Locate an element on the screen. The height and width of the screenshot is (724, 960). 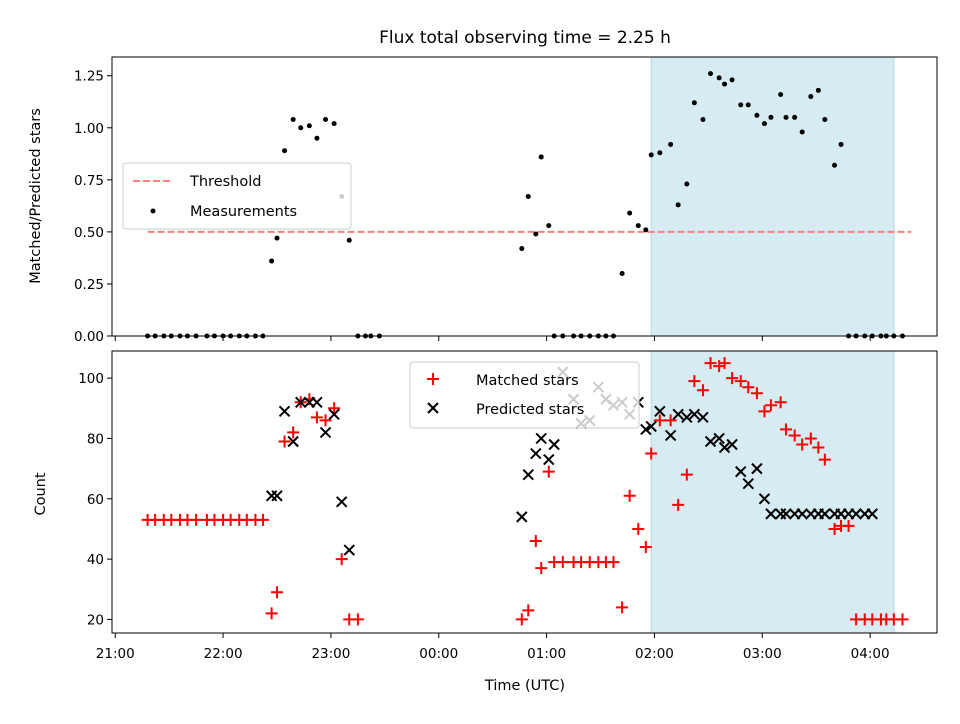
y-tick-label: 100 is located at coordinates (91, 379).